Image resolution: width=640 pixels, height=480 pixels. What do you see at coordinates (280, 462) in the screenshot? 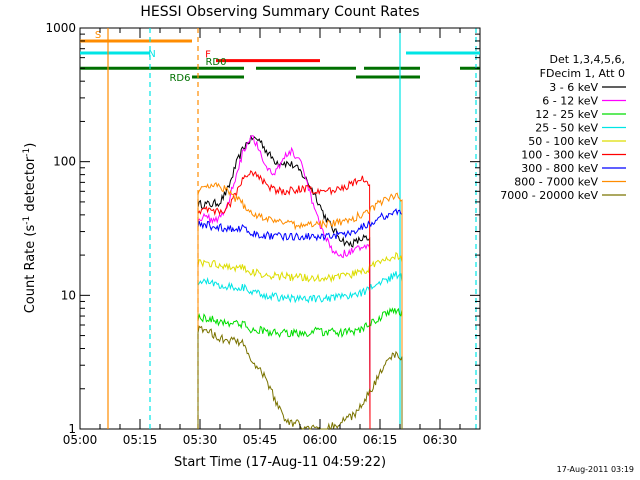
I see `x-axis-label: Start Time (17-Aug-11 04:59:22)` at bounding box center [280, 462].